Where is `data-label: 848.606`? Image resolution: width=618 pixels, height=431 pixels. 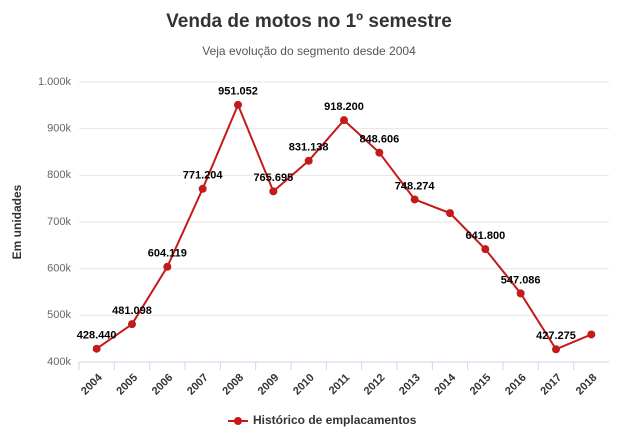
data-label: 848.606 is located at coordinates (379, 140).